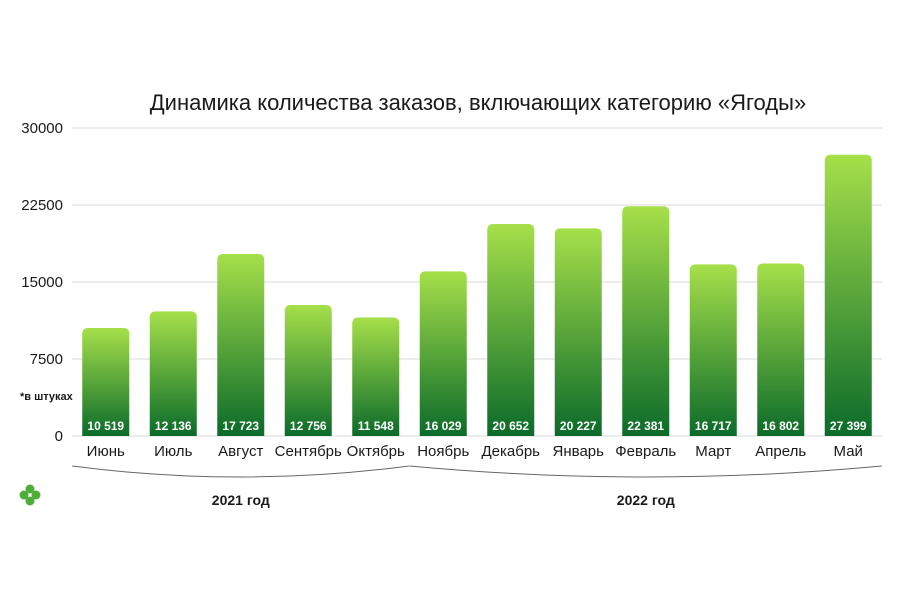 The width and height of the screenshot is (900, 600). I want to click on bar-value-label: 22 381, so click(645, 426).